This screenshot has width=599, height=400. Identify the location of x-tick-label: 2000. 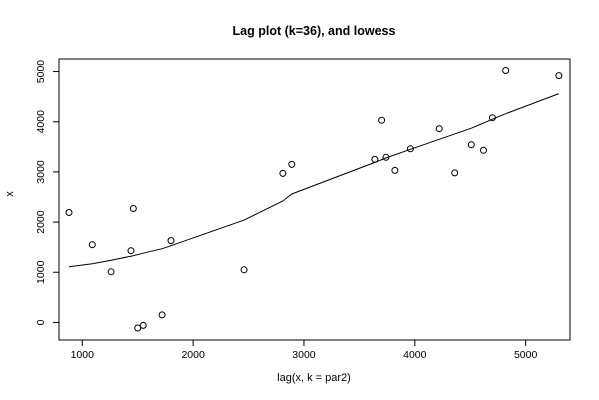
(193, 355).